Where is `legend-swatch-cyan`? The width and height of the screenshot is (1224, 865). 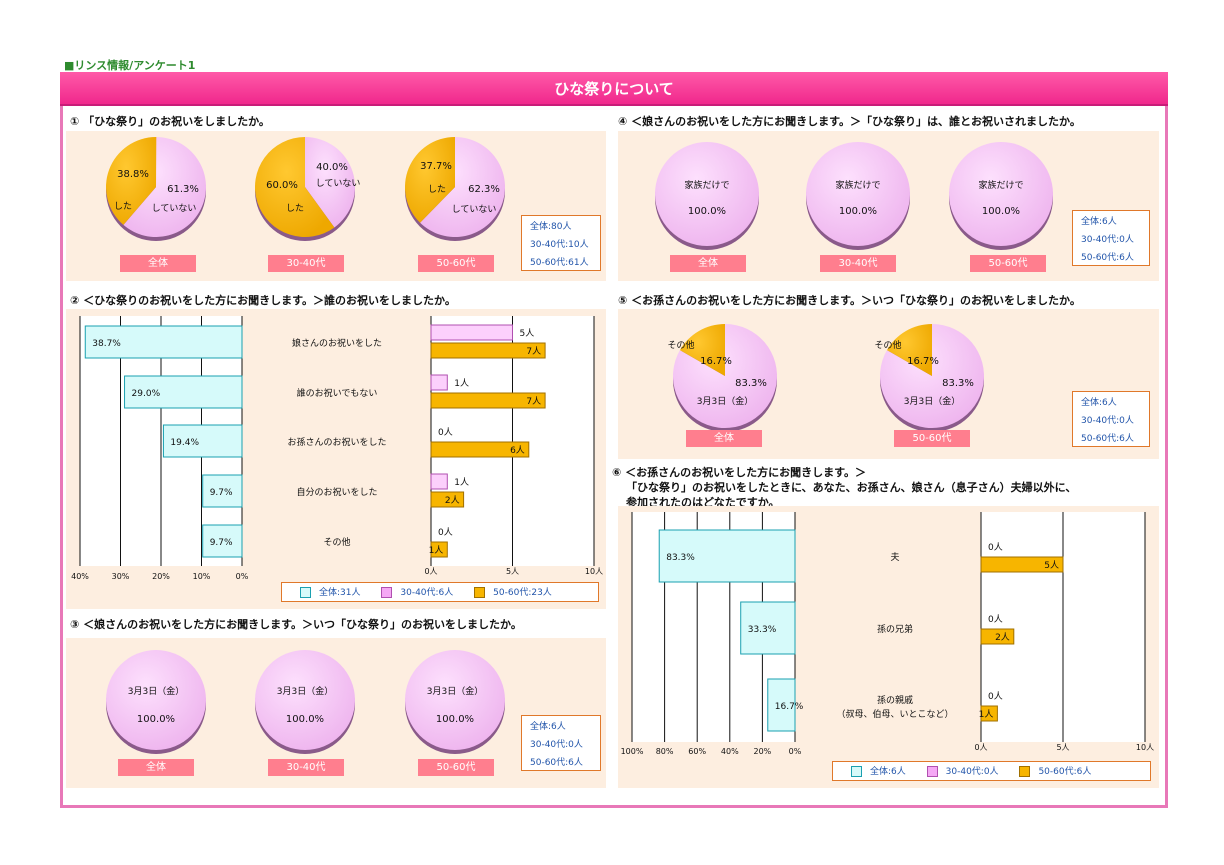
legend-swatch-cyan is located at coordinates (856, 771).